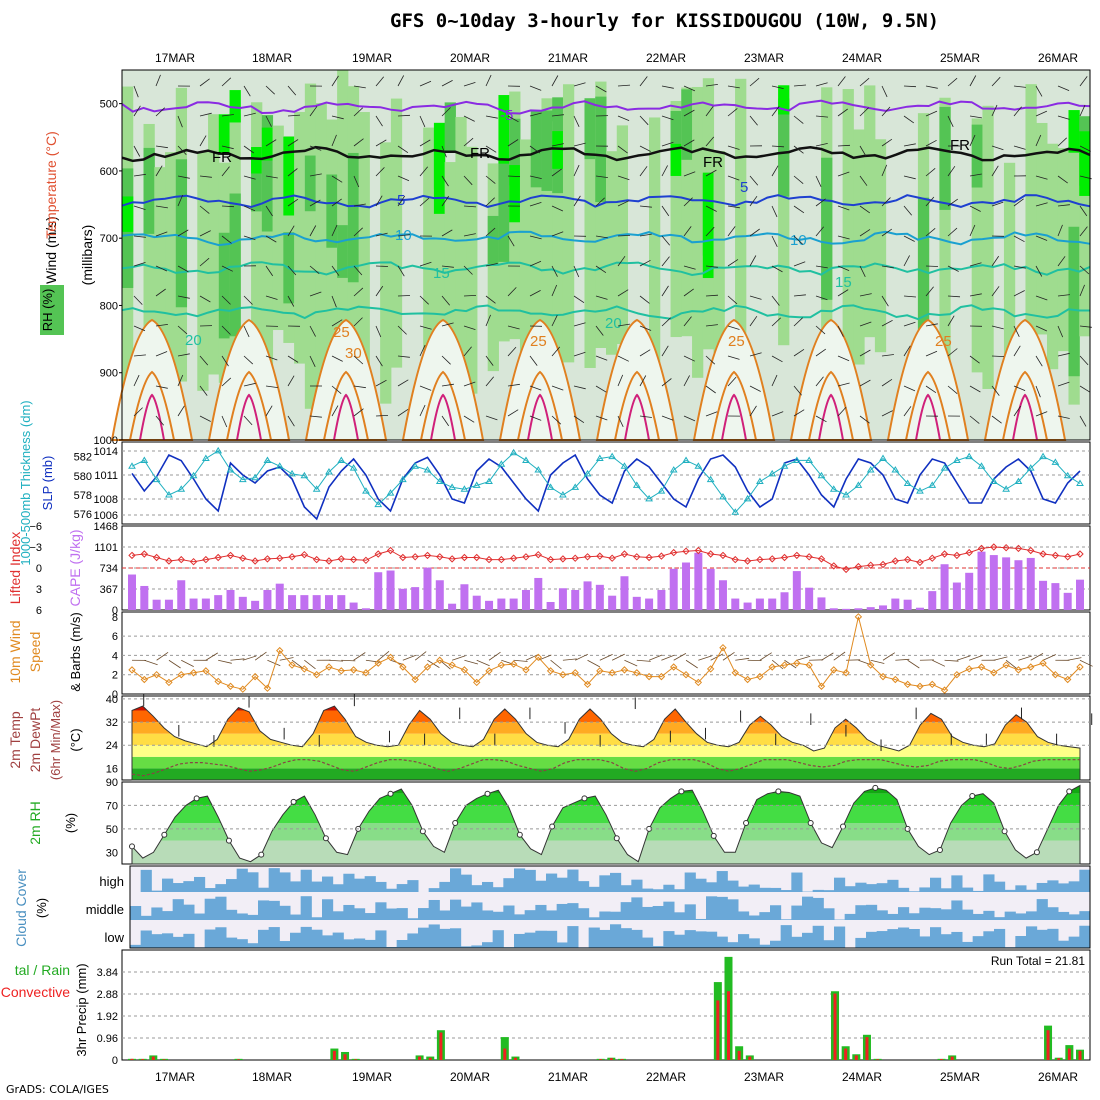 This screenshot has height=1100, width=1100. Describe the element at coordinates (1038, 961) in the screenshot. I see `run-total: Run Total = 21.81` at that location.